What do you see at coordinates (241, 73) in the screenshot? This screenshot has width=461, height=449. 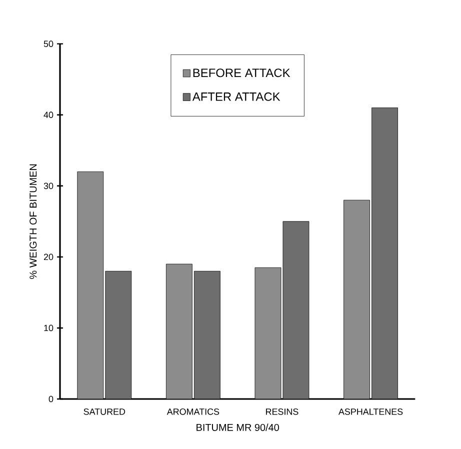 I see `legend-label: BEFORE ATTACK` at bounding box center [241, 73].